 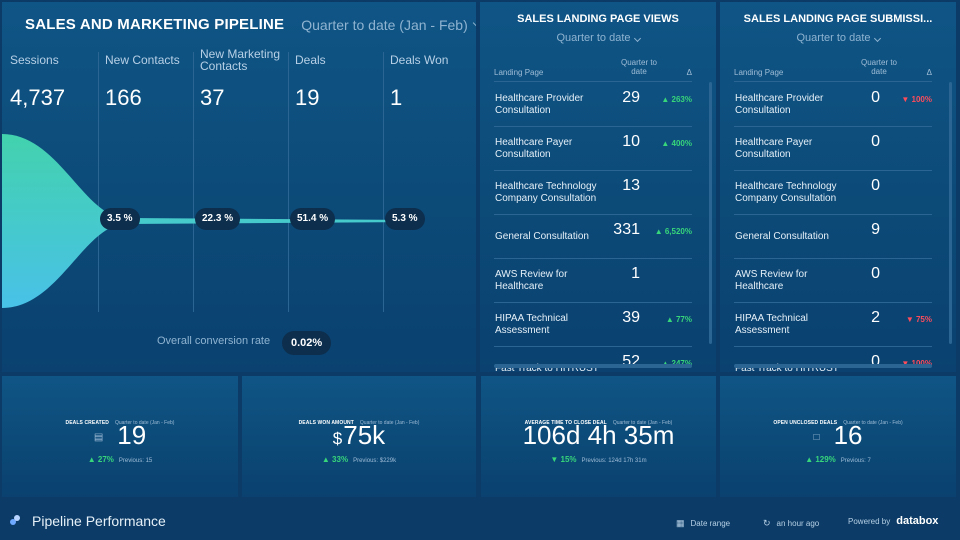 I want to click on last-updated: ↻ an hour ago, so click(x=791, y=523).